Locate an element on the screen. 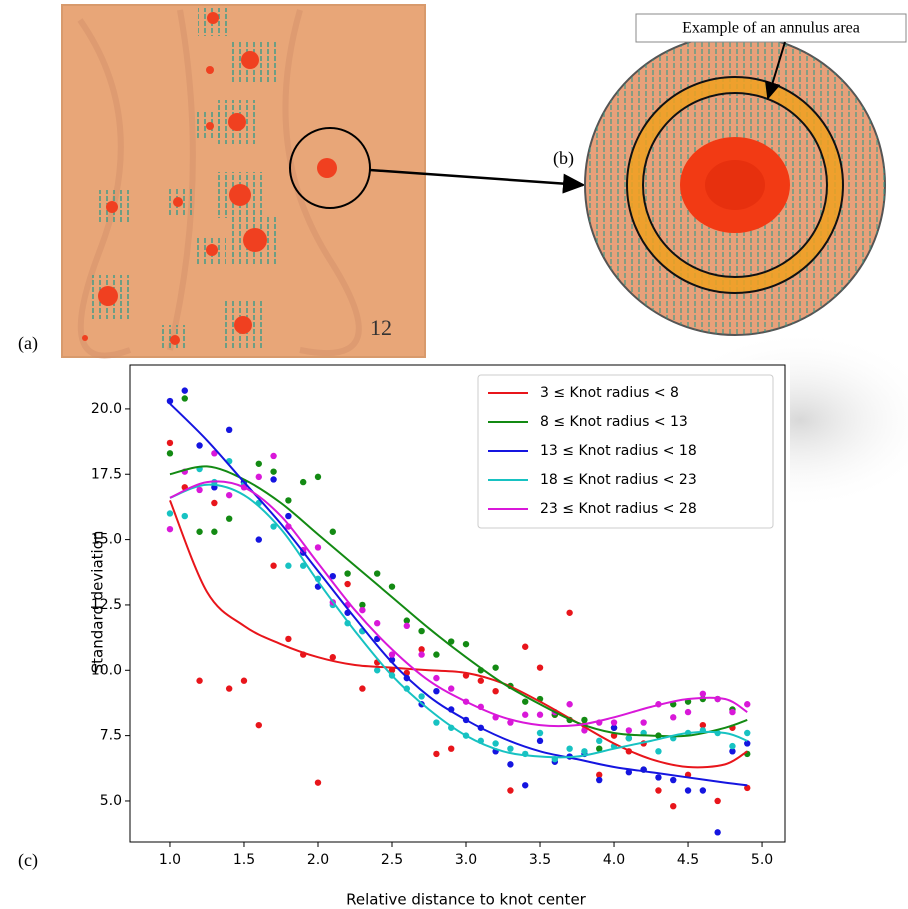 Image resolution: width=908 pixels, height=909 pixels. legend-box is located at coordinates (625, 451).